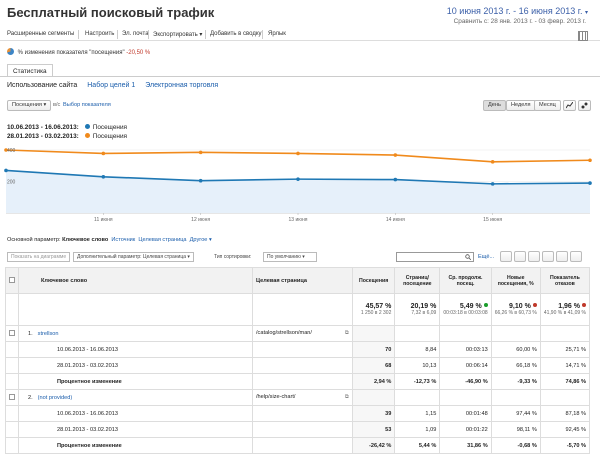  What do you see at coordinates (200, 240) in the screenshot?
I see `dimension-other-link: Другое ▾` at bounding box center [200, 240].